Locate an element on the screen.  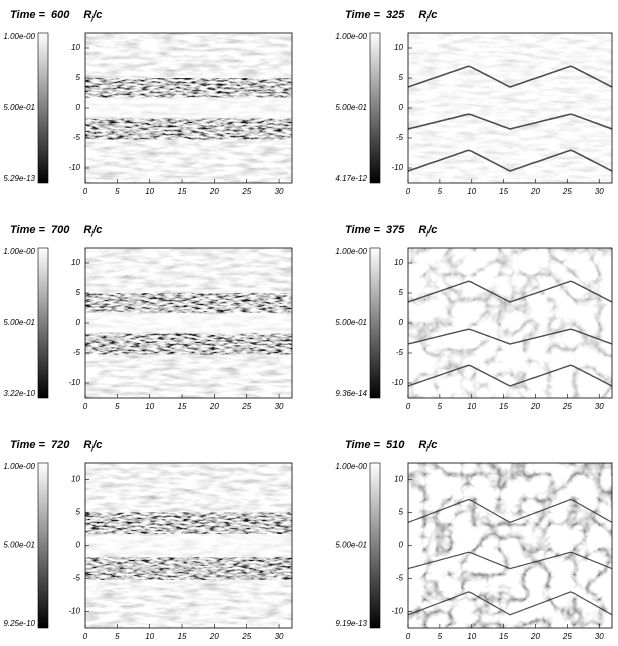
panel-title: Time = 700 Rj/c is located at coordinates (56, 230).